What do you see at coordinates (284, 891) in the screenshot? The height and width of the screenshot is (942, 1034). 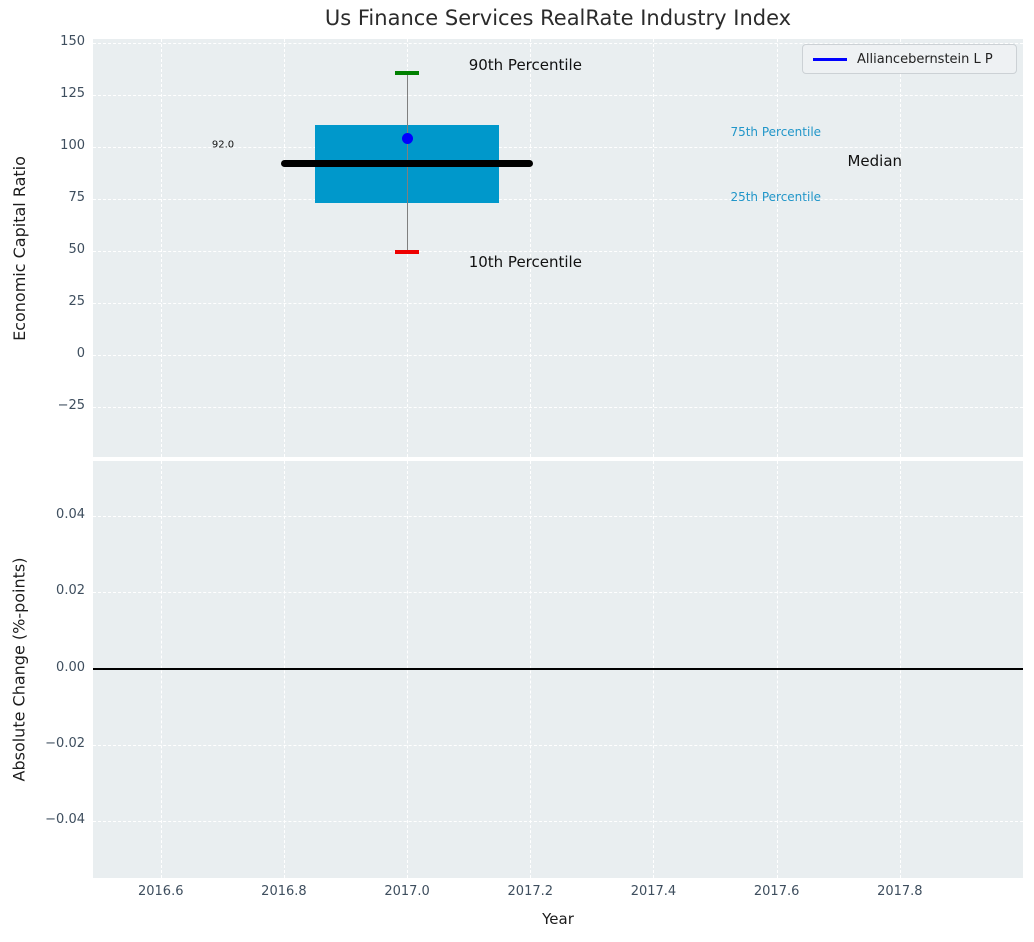 I see `x-tick-label: 2016.8` at bounding box center [284, 891].